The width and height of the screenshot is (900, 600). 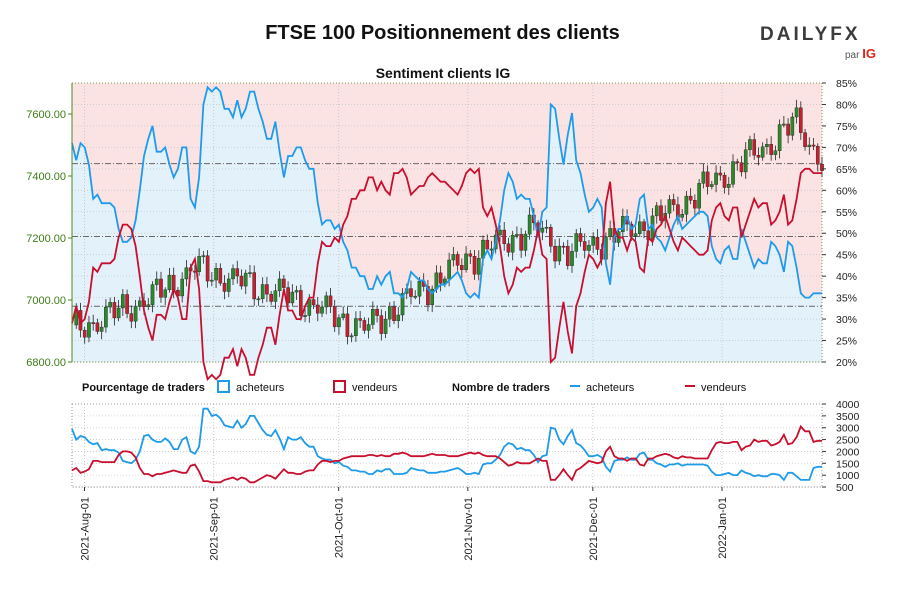 I want to click on right-tick-label: 45%, so click(x=846, y=256).